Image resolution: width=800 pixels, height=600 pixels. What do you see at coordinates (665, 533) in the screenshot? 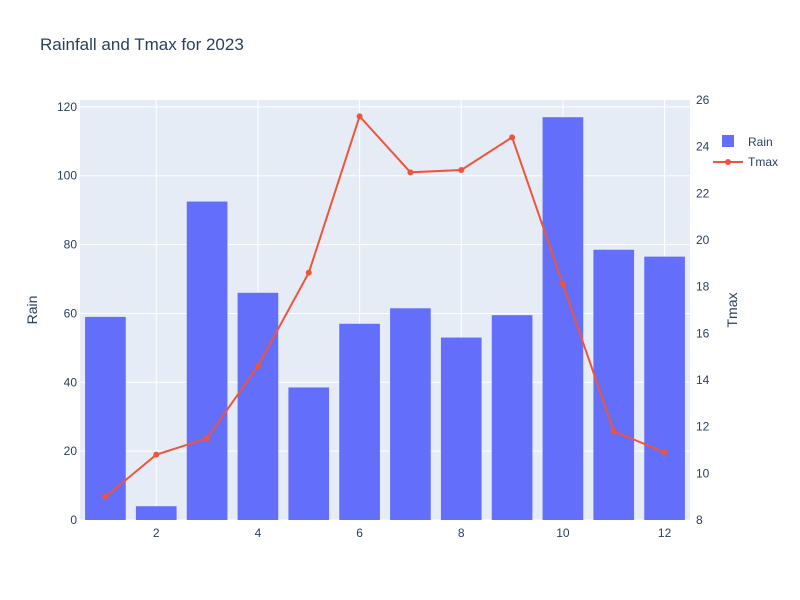
I see `x-tick-label: 12` at bounding box center [665, 533].